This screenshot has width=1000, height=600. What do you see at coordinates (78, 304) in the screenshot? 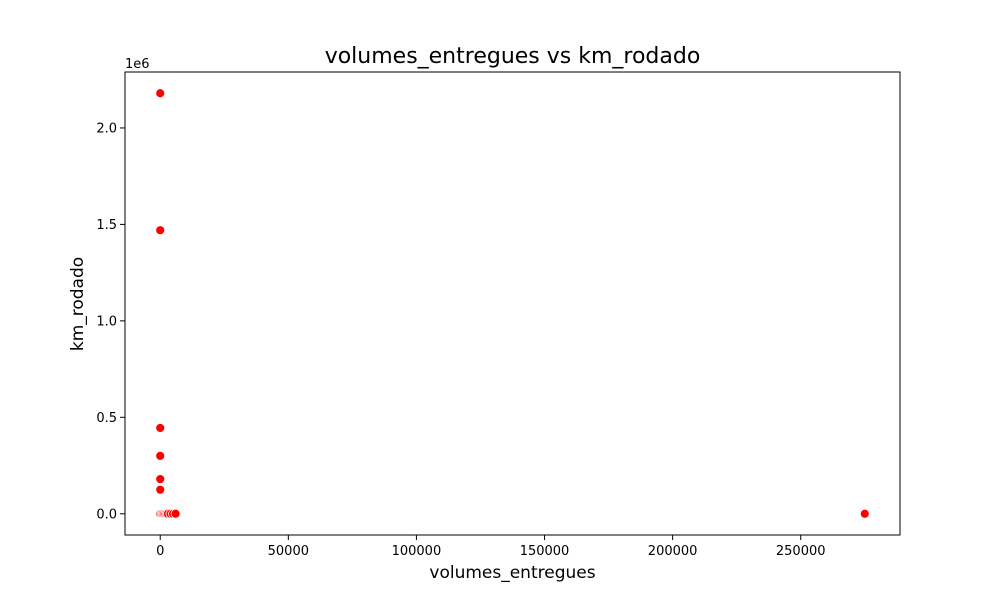
I see `y-axis-label: km_rodado` at bounding box center [78, 304].